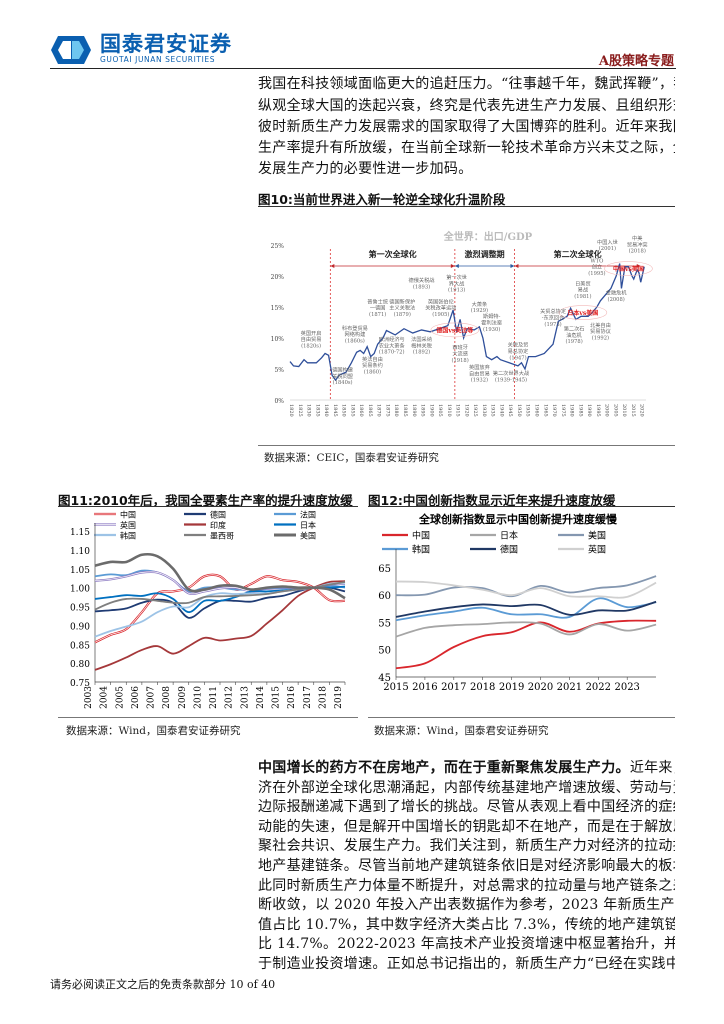 This screenshot has height=1024, width=724. I want to click on x-tick-label: 2003, so click(89, 697).